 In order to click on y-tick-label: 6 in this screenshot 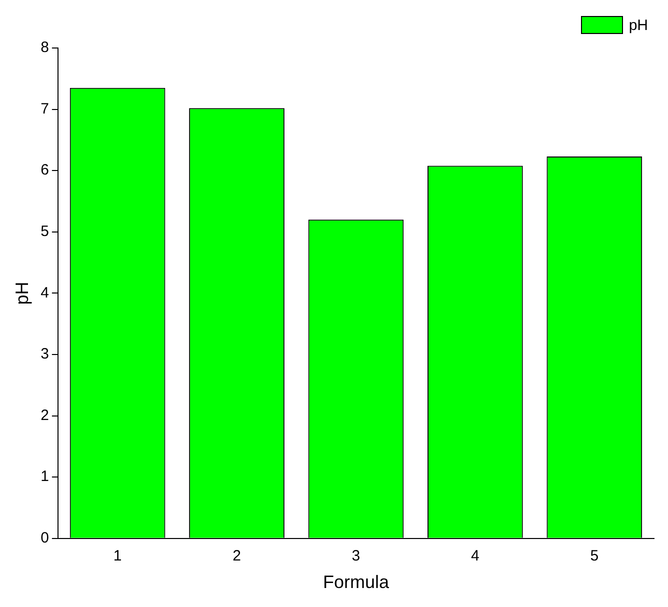, I will do `click(44, 170)`.